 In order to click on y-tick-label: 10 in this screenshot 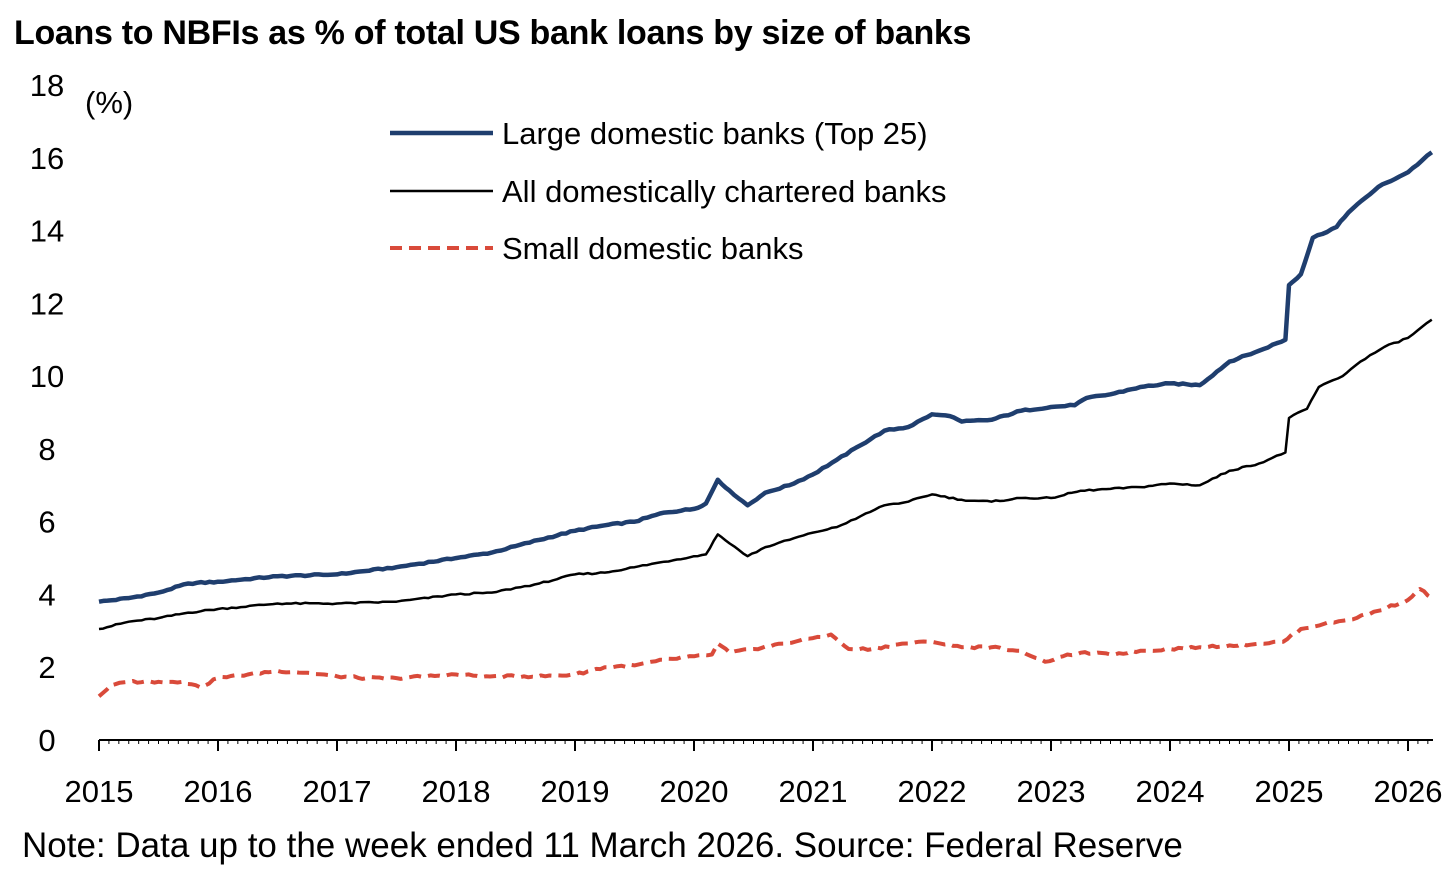, I will do `click(47, 376)`.